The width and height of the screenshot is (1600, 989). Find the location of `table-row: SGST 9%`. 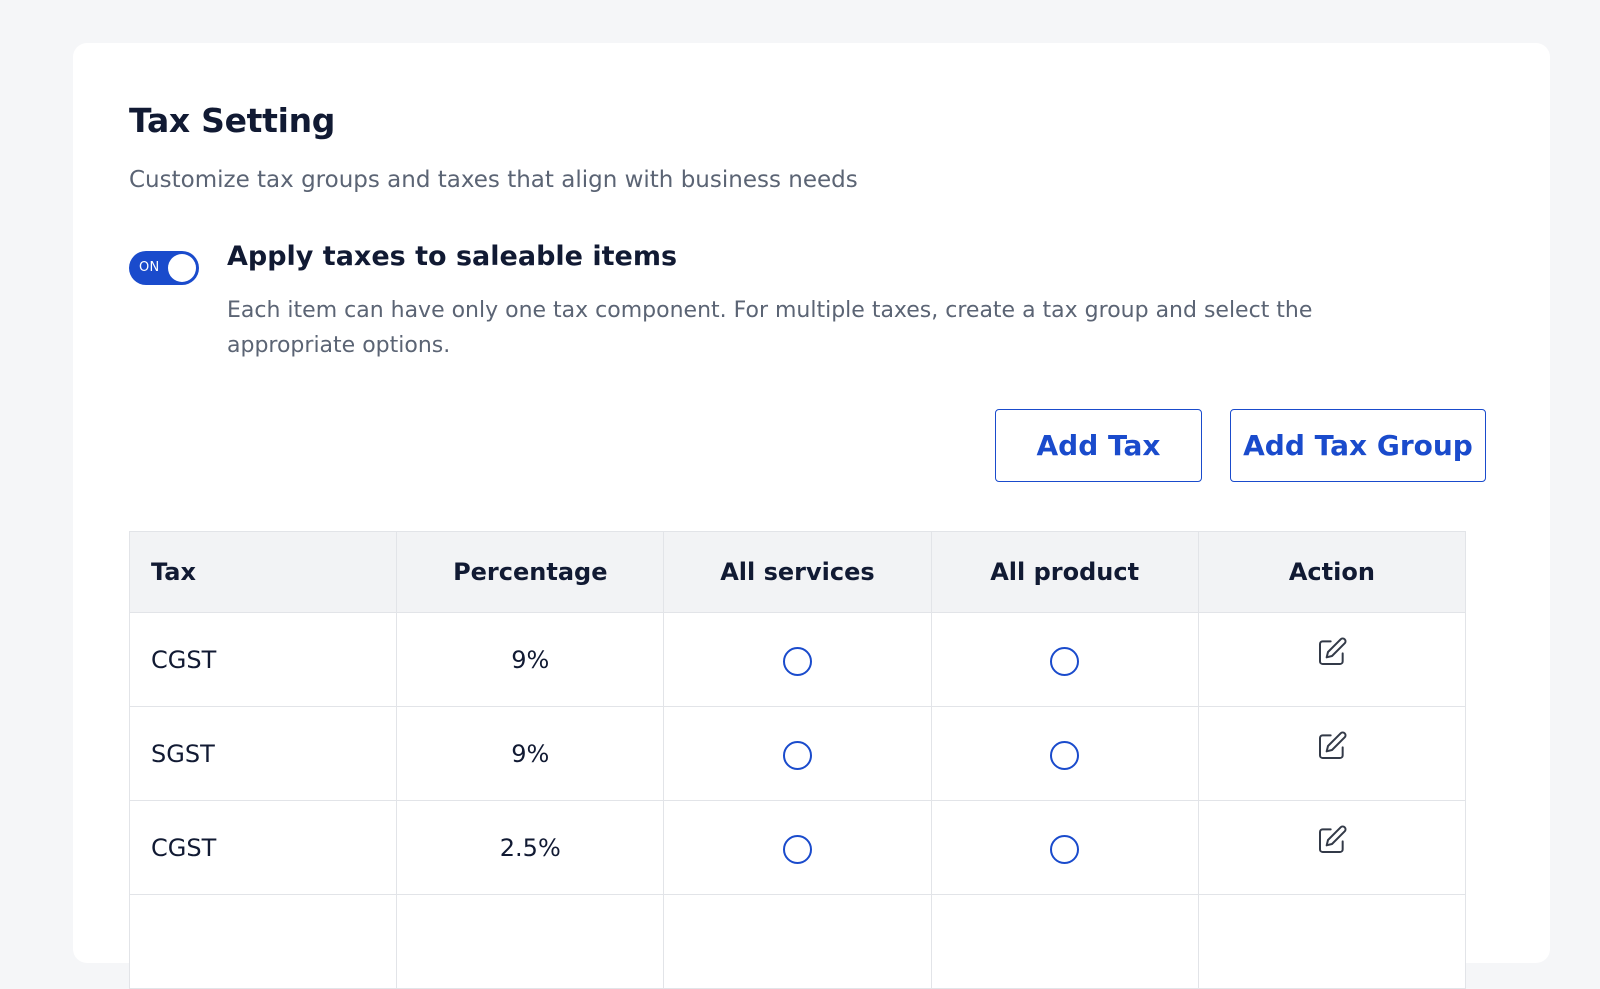

table-row: SGST 9% is located at coordinates (797, 753).